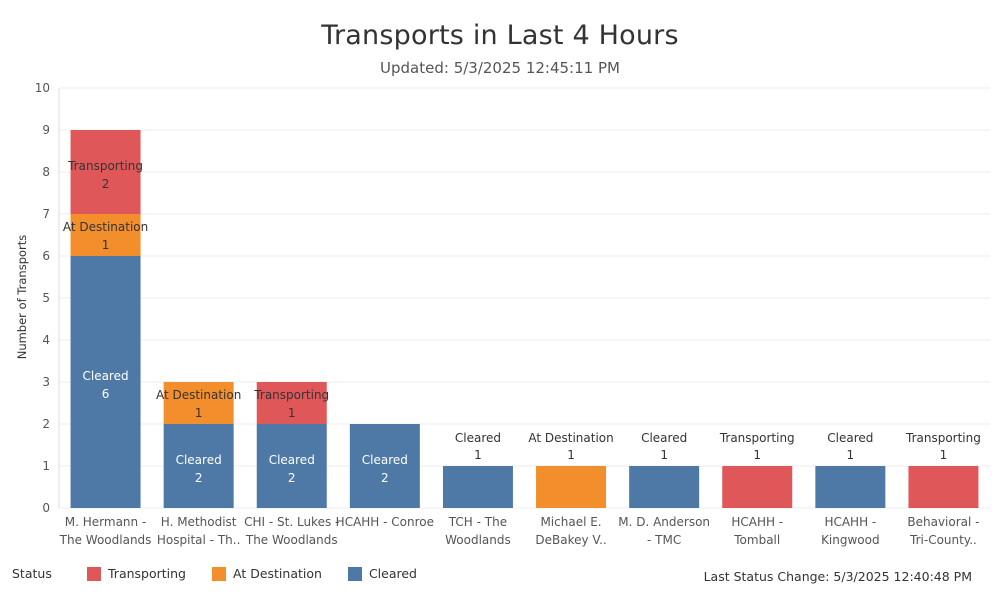 The image size is (1000, 600). Describe the element at coordinates (46, 382) in the screenshot. I see `y-tick-label: 3` at that location.